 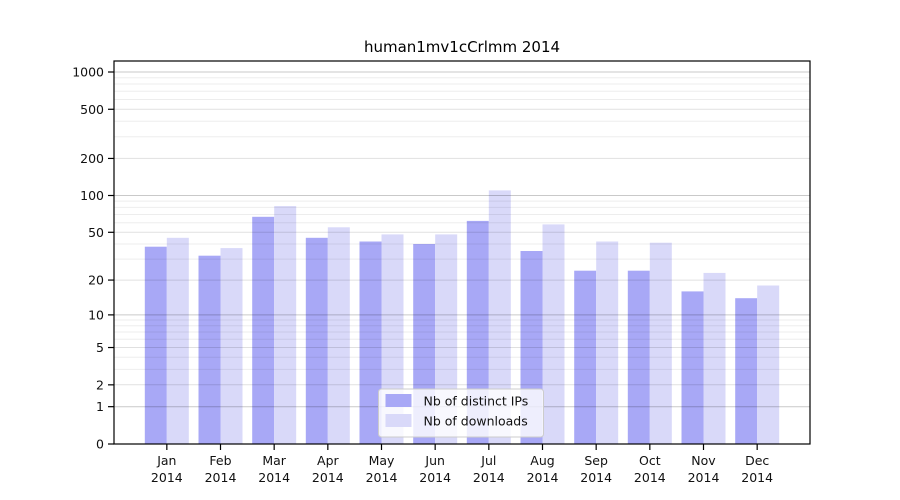 I want to click on y-tick-label: 1000, so click(x=88, y=72).